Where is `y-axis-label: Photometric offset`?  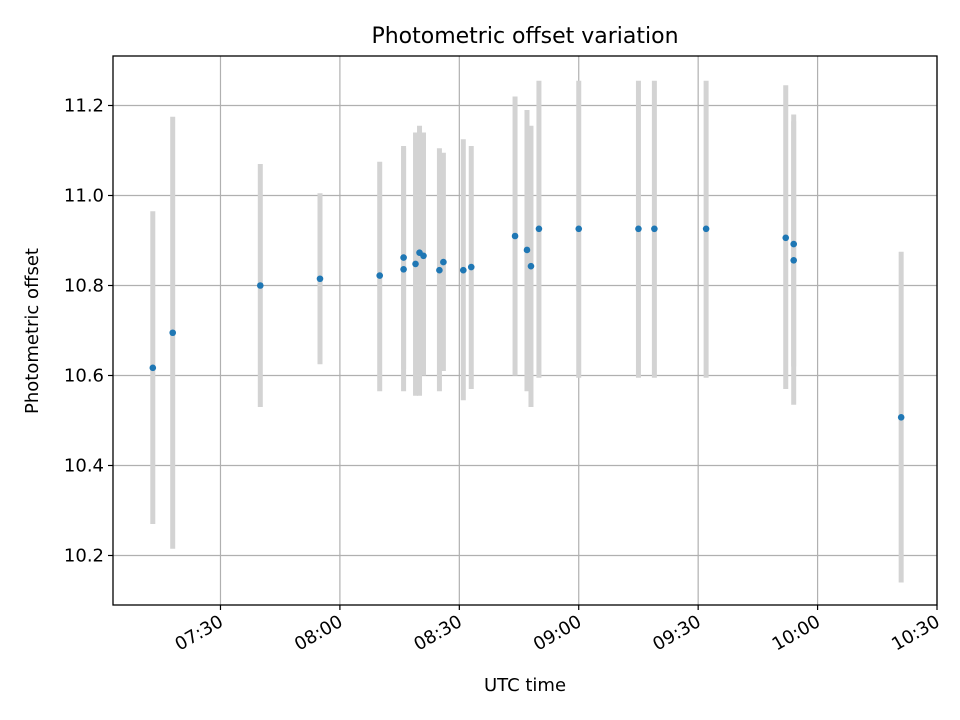 y-axis-label: Photometric offset is located at coordinates (32, 331).